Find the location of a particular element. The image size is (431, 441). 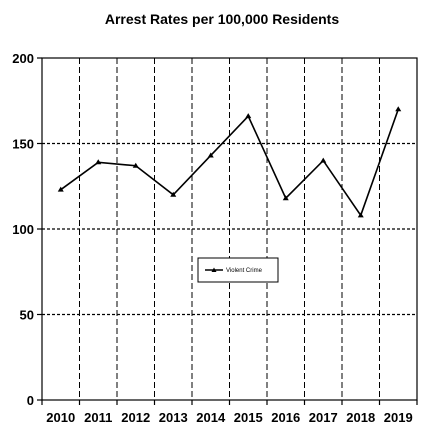

y-tick-label-200: 200 is located at coordinates (23, 58).